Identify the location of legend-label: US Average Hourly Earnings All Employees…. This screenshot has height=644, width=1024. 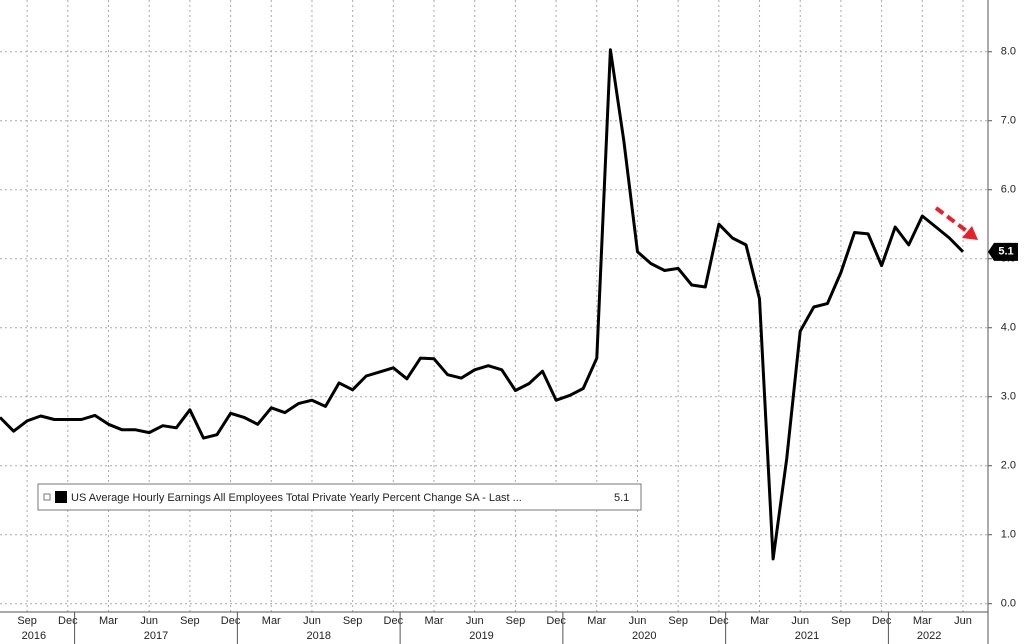
(296, 498).